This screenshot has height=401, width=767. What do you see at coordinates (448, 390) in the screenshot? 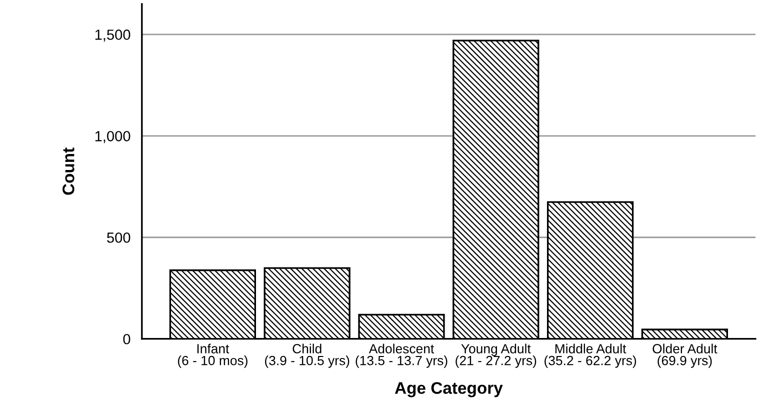
I see `x-axis-title: Age Category` at bounding box center [448, 390].